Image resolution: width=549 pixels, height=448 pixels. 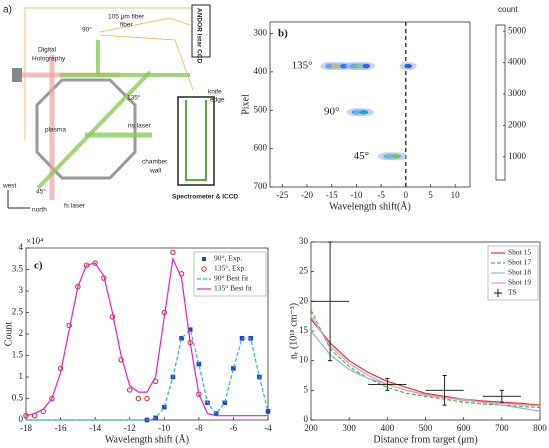 What do you see at coordinates (370, 104) in the screenshot?
I see `plot-frame` at bounding box center [370, 104].